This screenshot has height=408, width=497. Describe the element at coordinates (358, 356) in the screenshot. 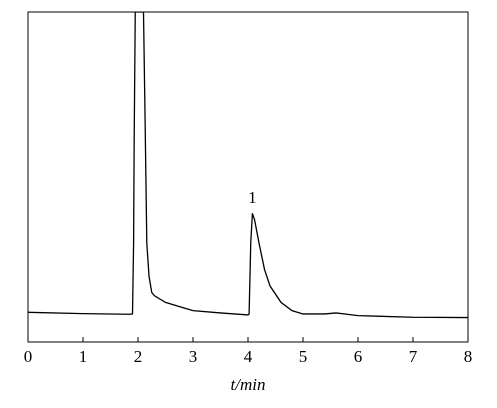

I see `x-tick-label: 6` at that location.